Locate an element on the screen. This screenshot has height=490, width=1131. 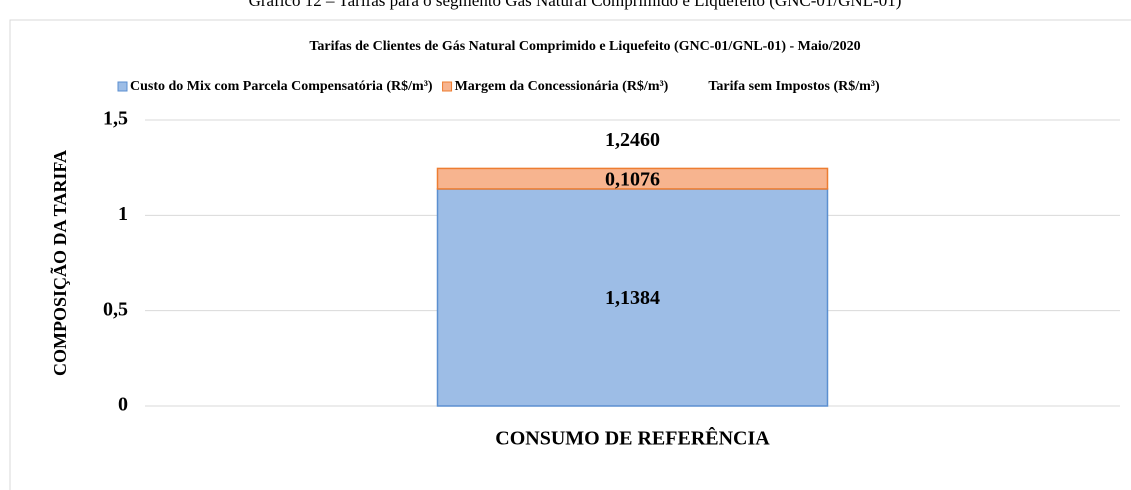
y-tick-label: 0,5 is located at coordinates (115, 309).